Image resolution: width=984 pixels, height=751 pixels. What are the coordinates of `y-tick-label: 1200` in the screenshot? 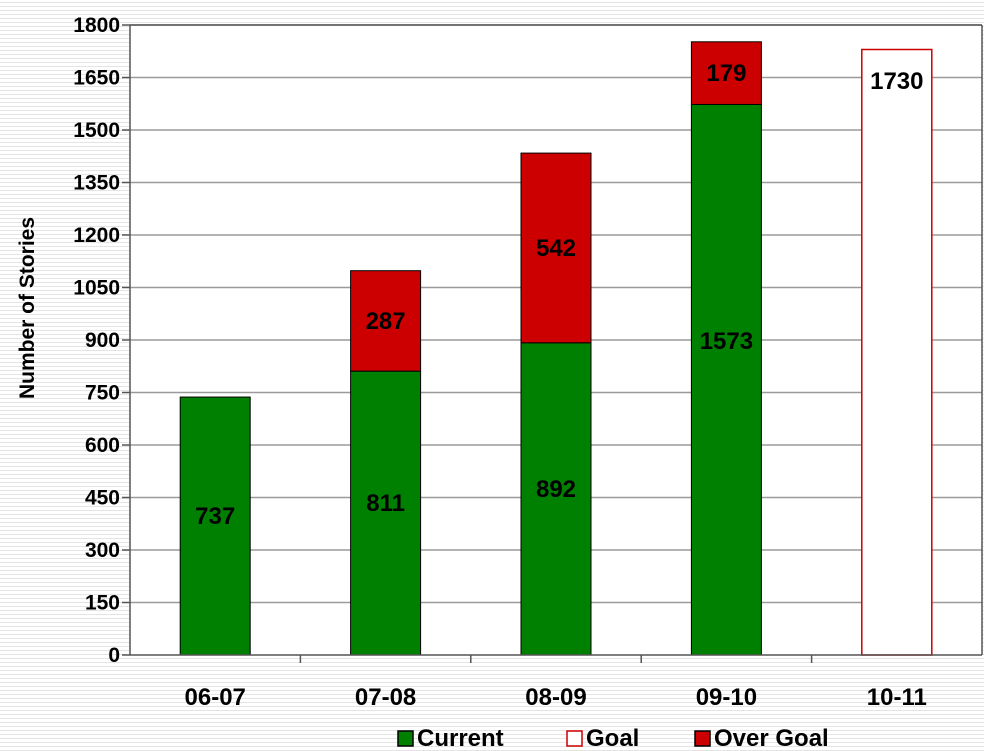 It's located at (96, 235).